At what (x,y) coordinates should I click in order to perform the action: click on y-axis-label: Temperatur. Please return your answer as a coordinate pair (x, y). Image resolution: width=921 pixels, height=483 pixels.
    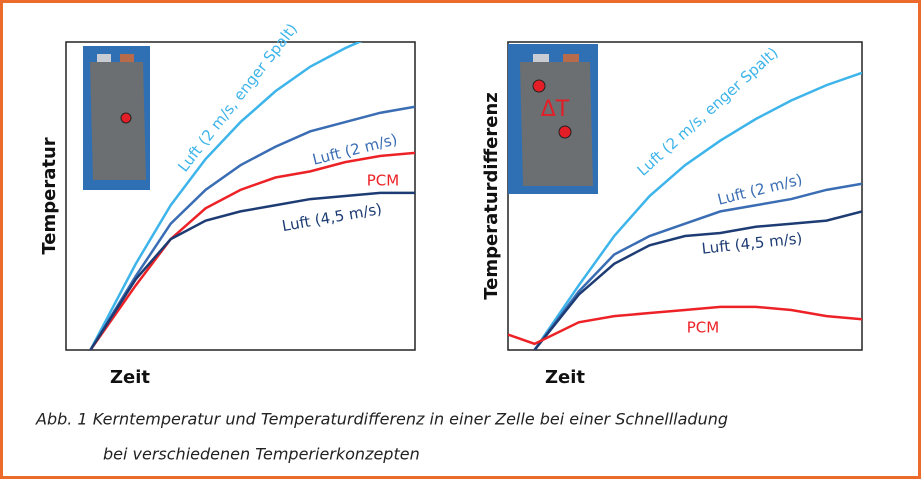
    Looking at the image, I should click on (49, 195).